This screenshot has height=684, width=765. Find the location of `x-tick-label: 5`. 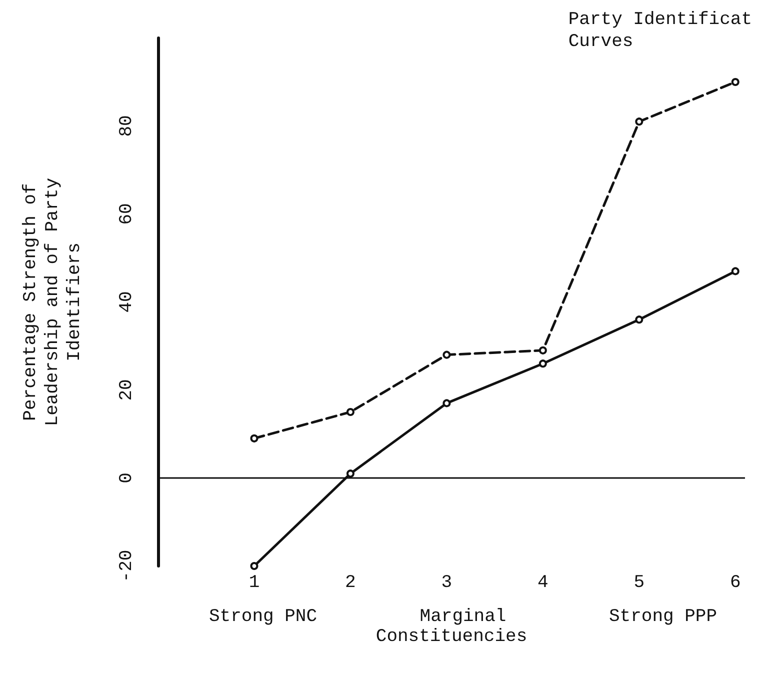

x-tick-label: 5 is located at coordinates (639, 583).